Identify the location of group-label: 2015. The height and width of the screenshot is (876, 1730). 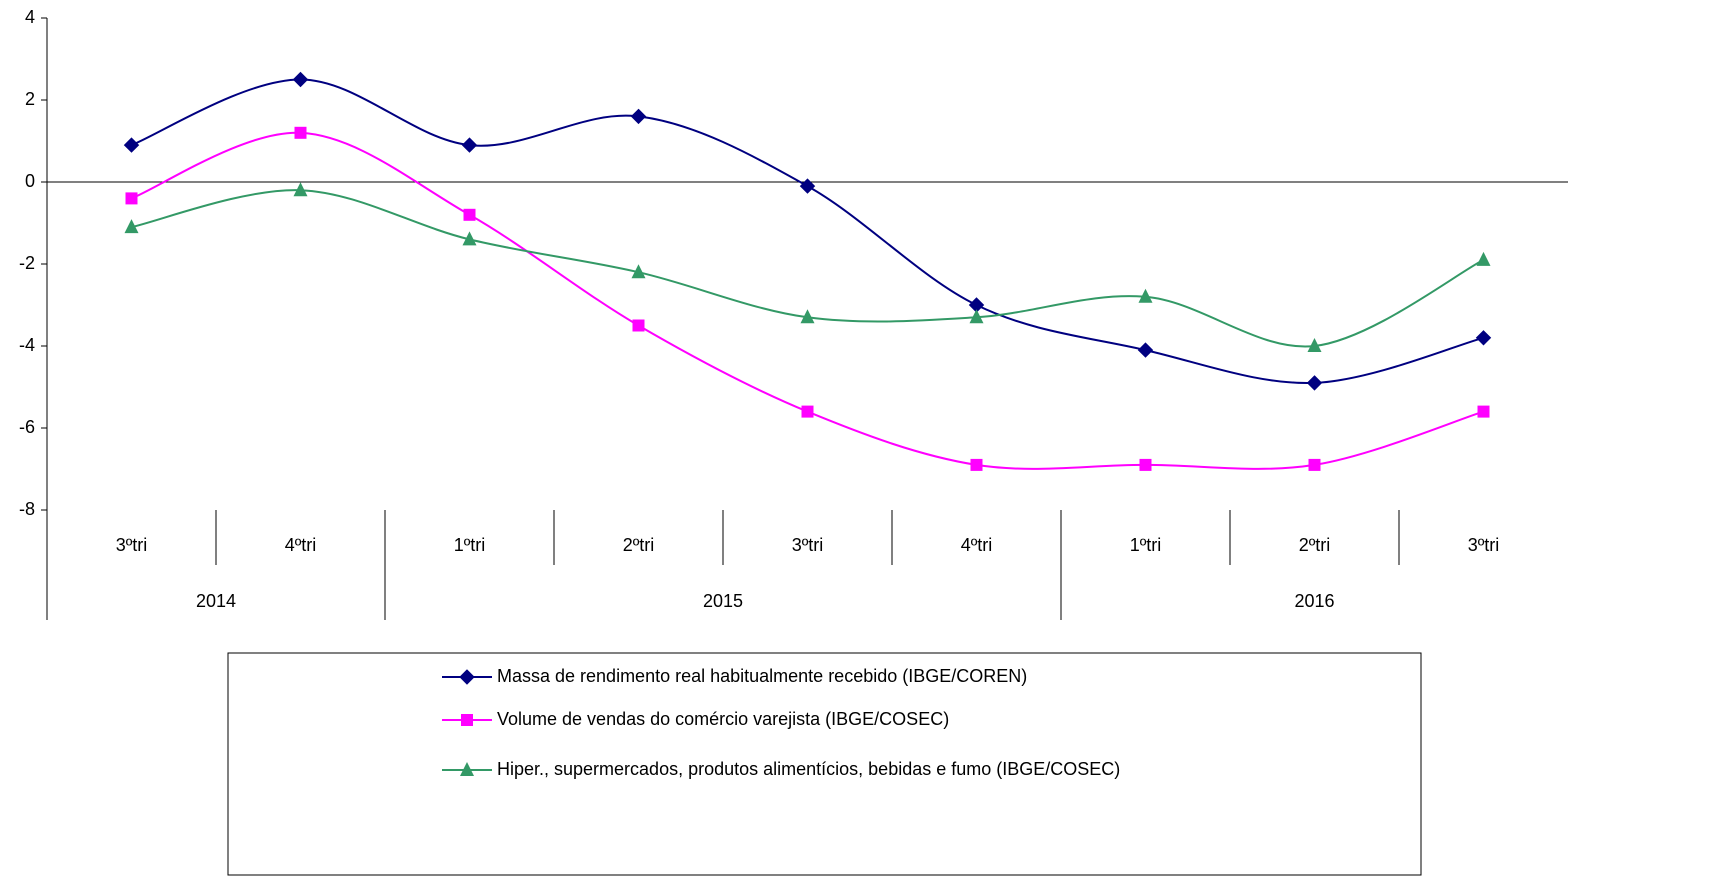
(723, 601).